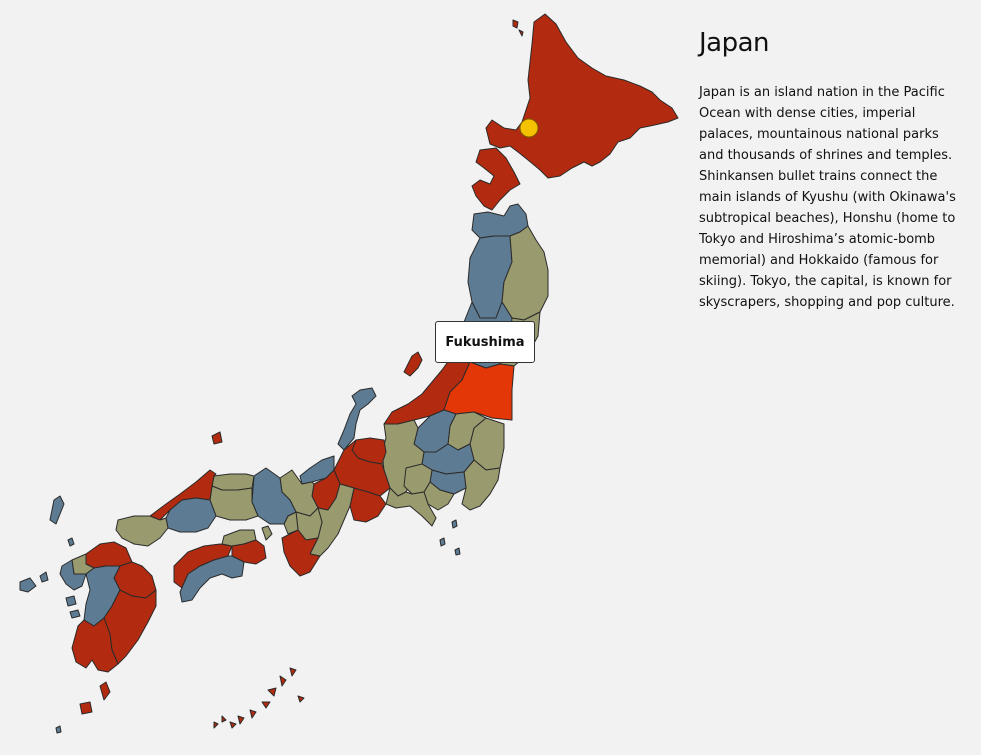 The image size is (981, 755). I want to click on region-awaji, so click(267, 533).